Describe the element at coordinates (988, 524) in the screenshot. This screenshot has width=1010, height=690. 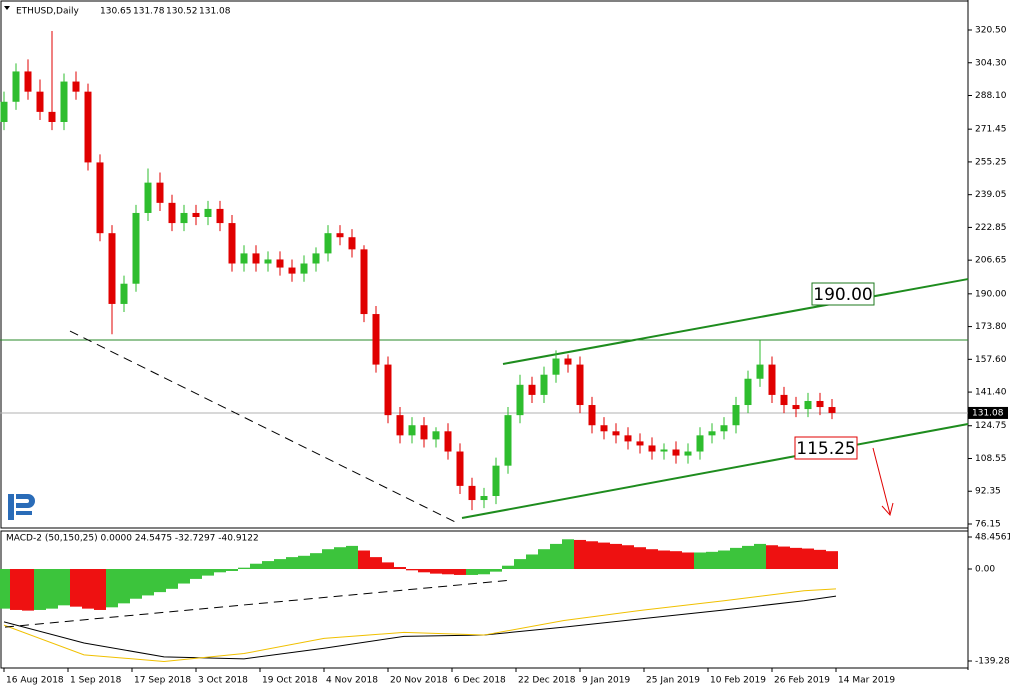
I see `y-tick-label: 76.15` at that location.